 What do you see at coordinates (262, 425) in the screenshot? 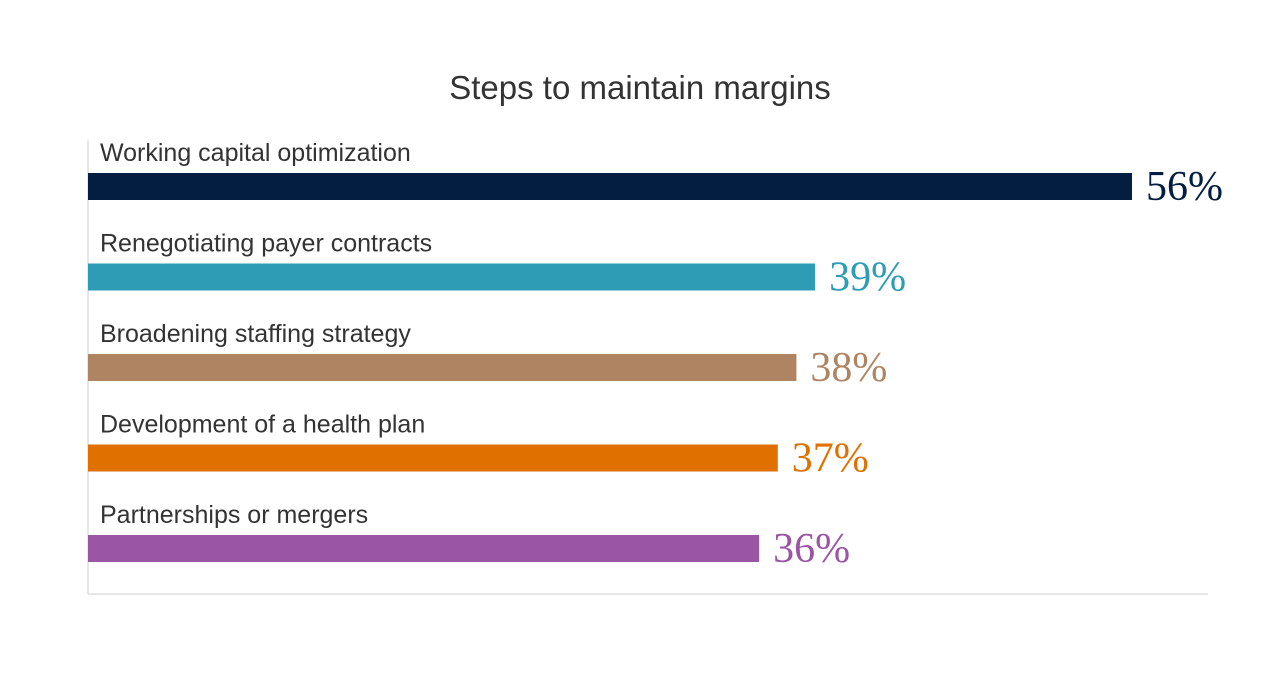
I see `category-label: Development of a health plan` at bounding box center [262, 425].